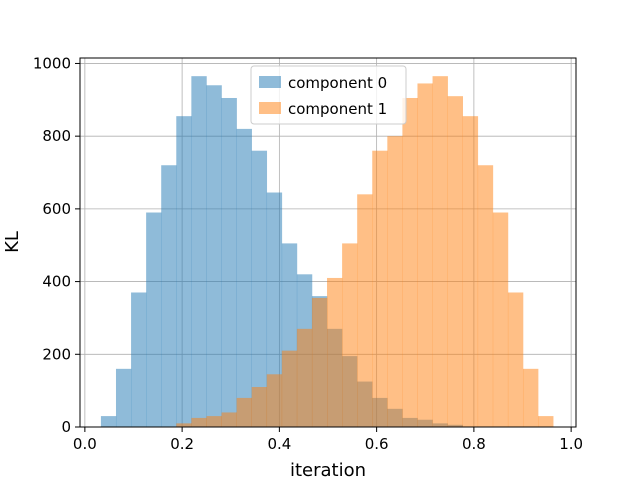 The width and height of the screenshot is (640, 480). I want to click on y-tick-label: 600, so click(56, 209).